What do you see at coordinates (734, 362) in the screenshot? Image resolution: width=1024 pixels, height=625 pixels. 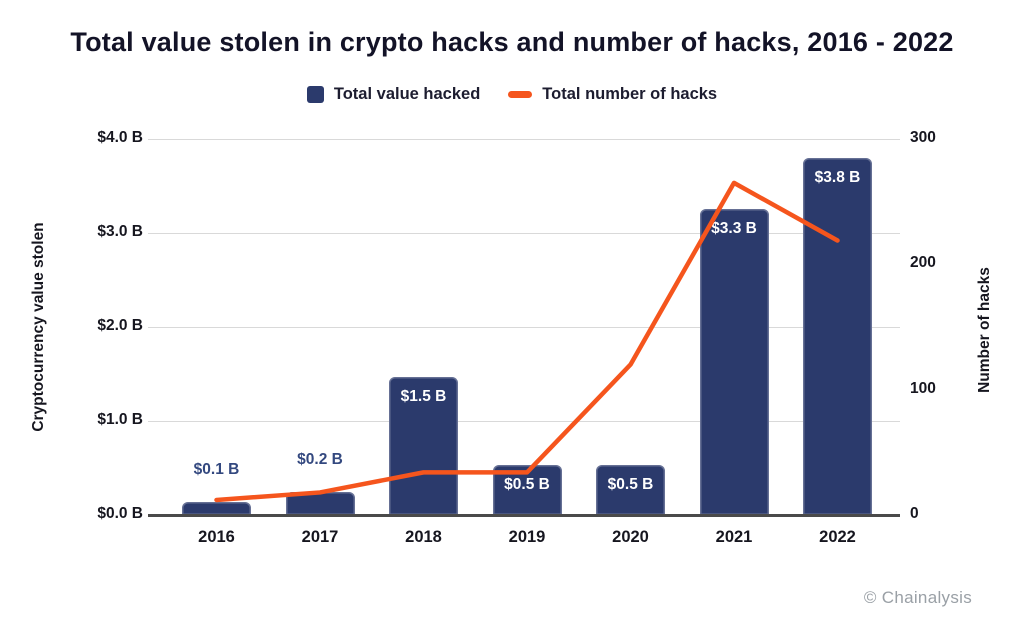 I see `bar-2021` at bounding box center [734, 362].